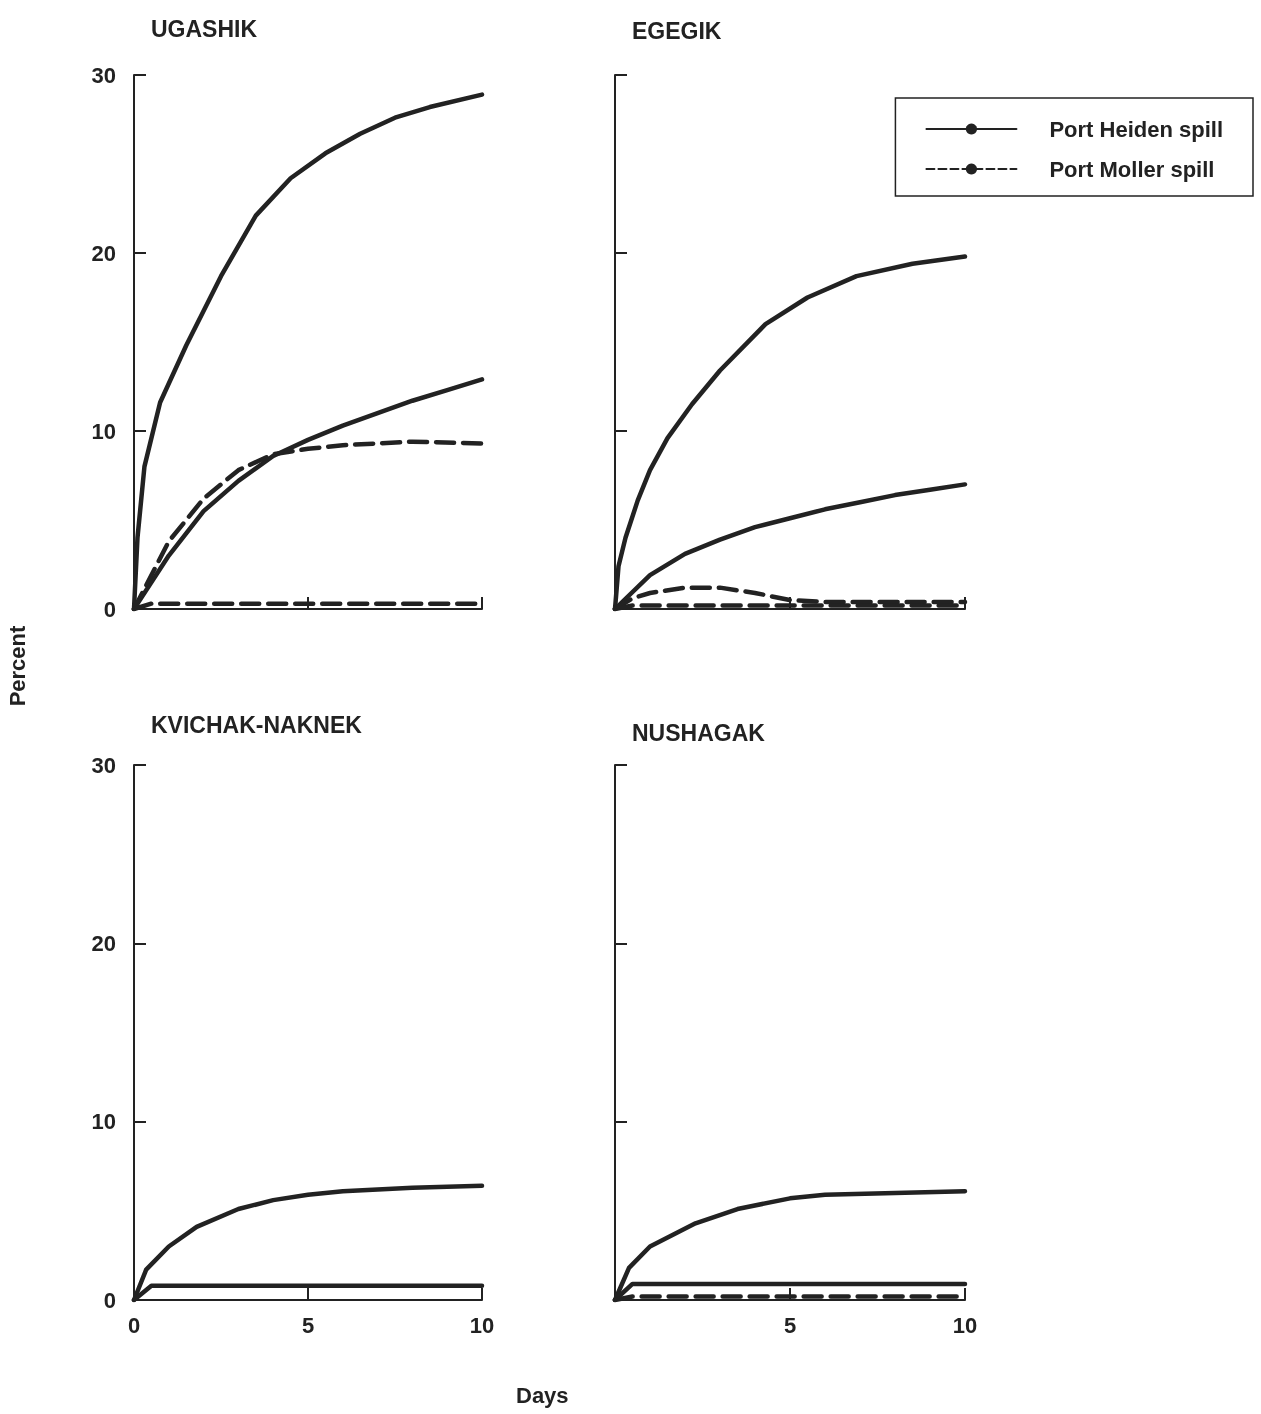 This screenshot has height=1414, width=1261. What do you see at coordinates (204, 28) in the screenshot?
I see `chart-title: UGASHIK` at bounding box center [204, 28].